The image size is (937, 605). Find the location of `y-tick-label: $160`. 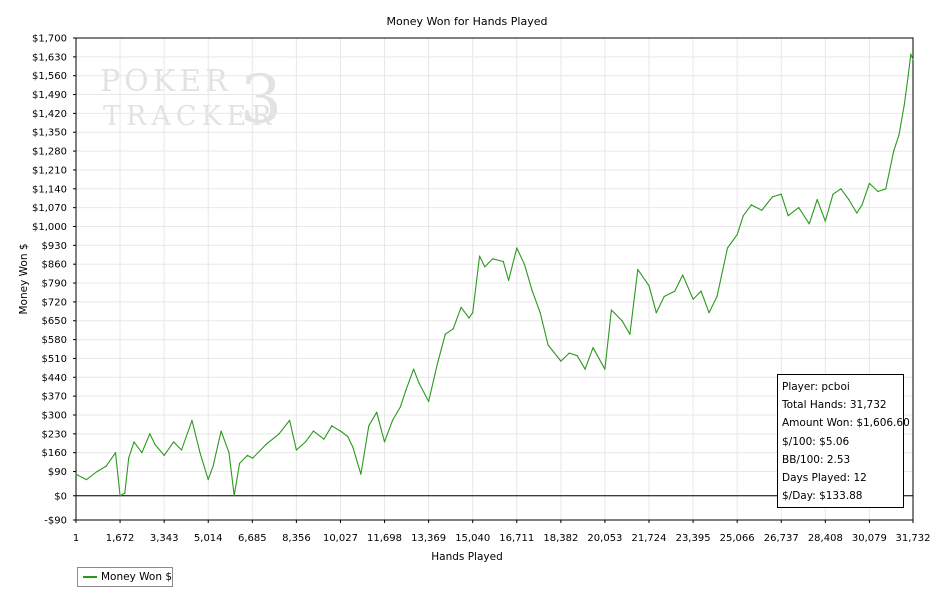

y-tick-label: $160 is located at coordinates (54, 453).